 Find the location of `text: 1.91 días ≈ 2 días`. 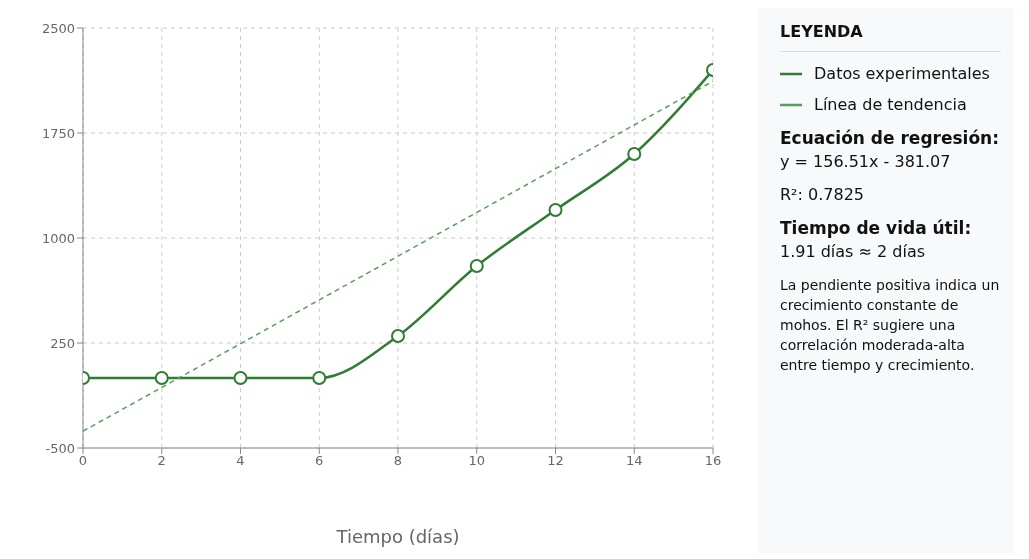

text: 1.91 días ≈ 2 días is located at coordinates (853, 251).